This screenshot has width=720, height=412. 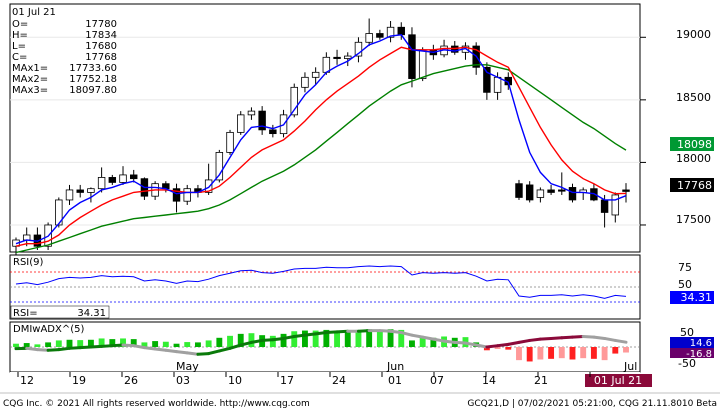 I want to click on day-label-07: 07, so click(x=437, y=380).